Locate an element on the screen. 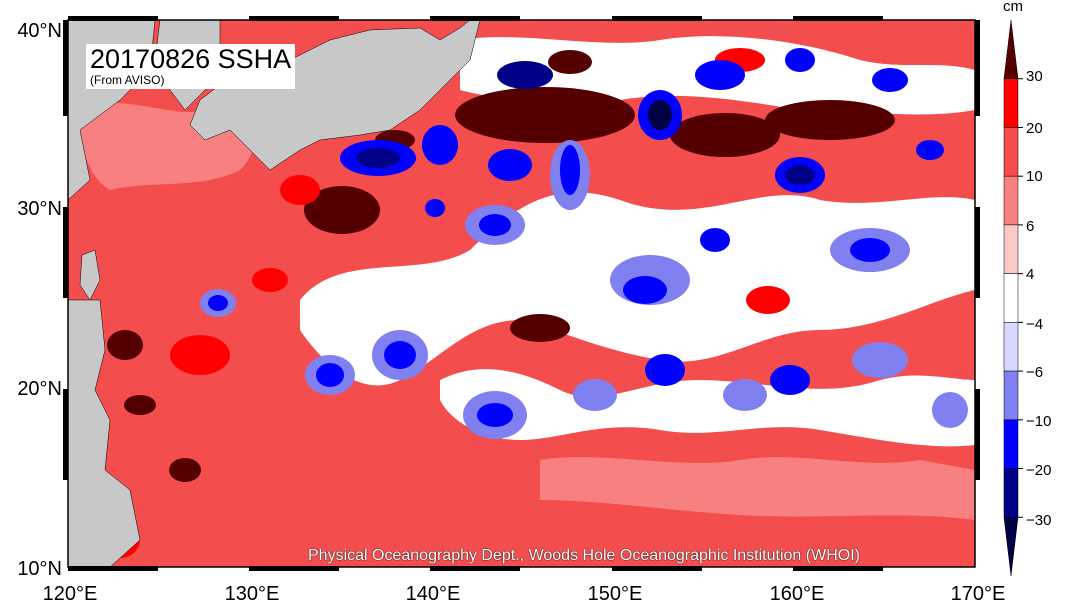 The height and width of the screenshot is (606, 1072). colorbar-label: 30 is located at coordinates (1034, 76).